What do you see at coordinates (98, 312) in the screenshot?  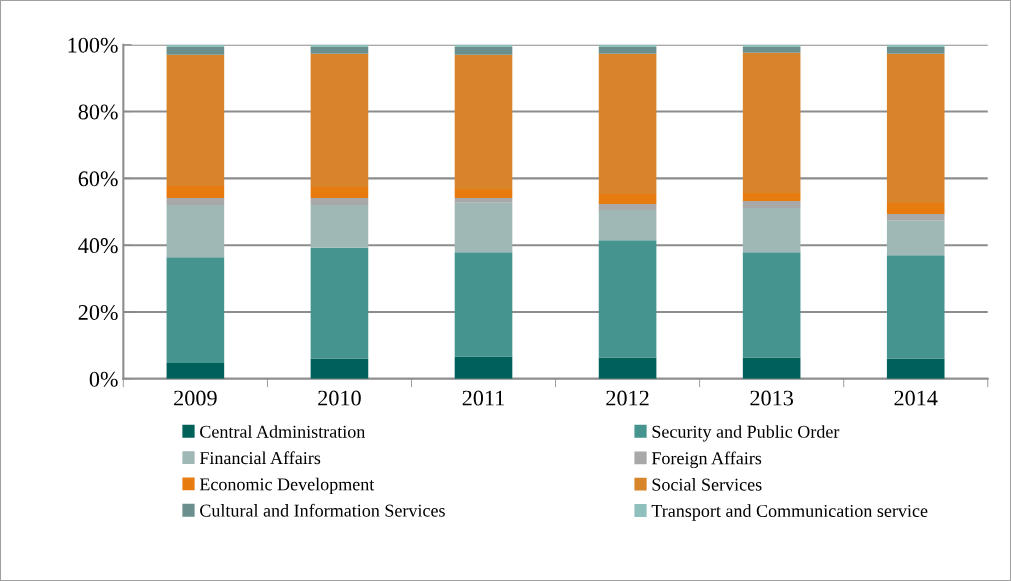 I see `y-tick-label: 20%` at bounding box center [98, 312].